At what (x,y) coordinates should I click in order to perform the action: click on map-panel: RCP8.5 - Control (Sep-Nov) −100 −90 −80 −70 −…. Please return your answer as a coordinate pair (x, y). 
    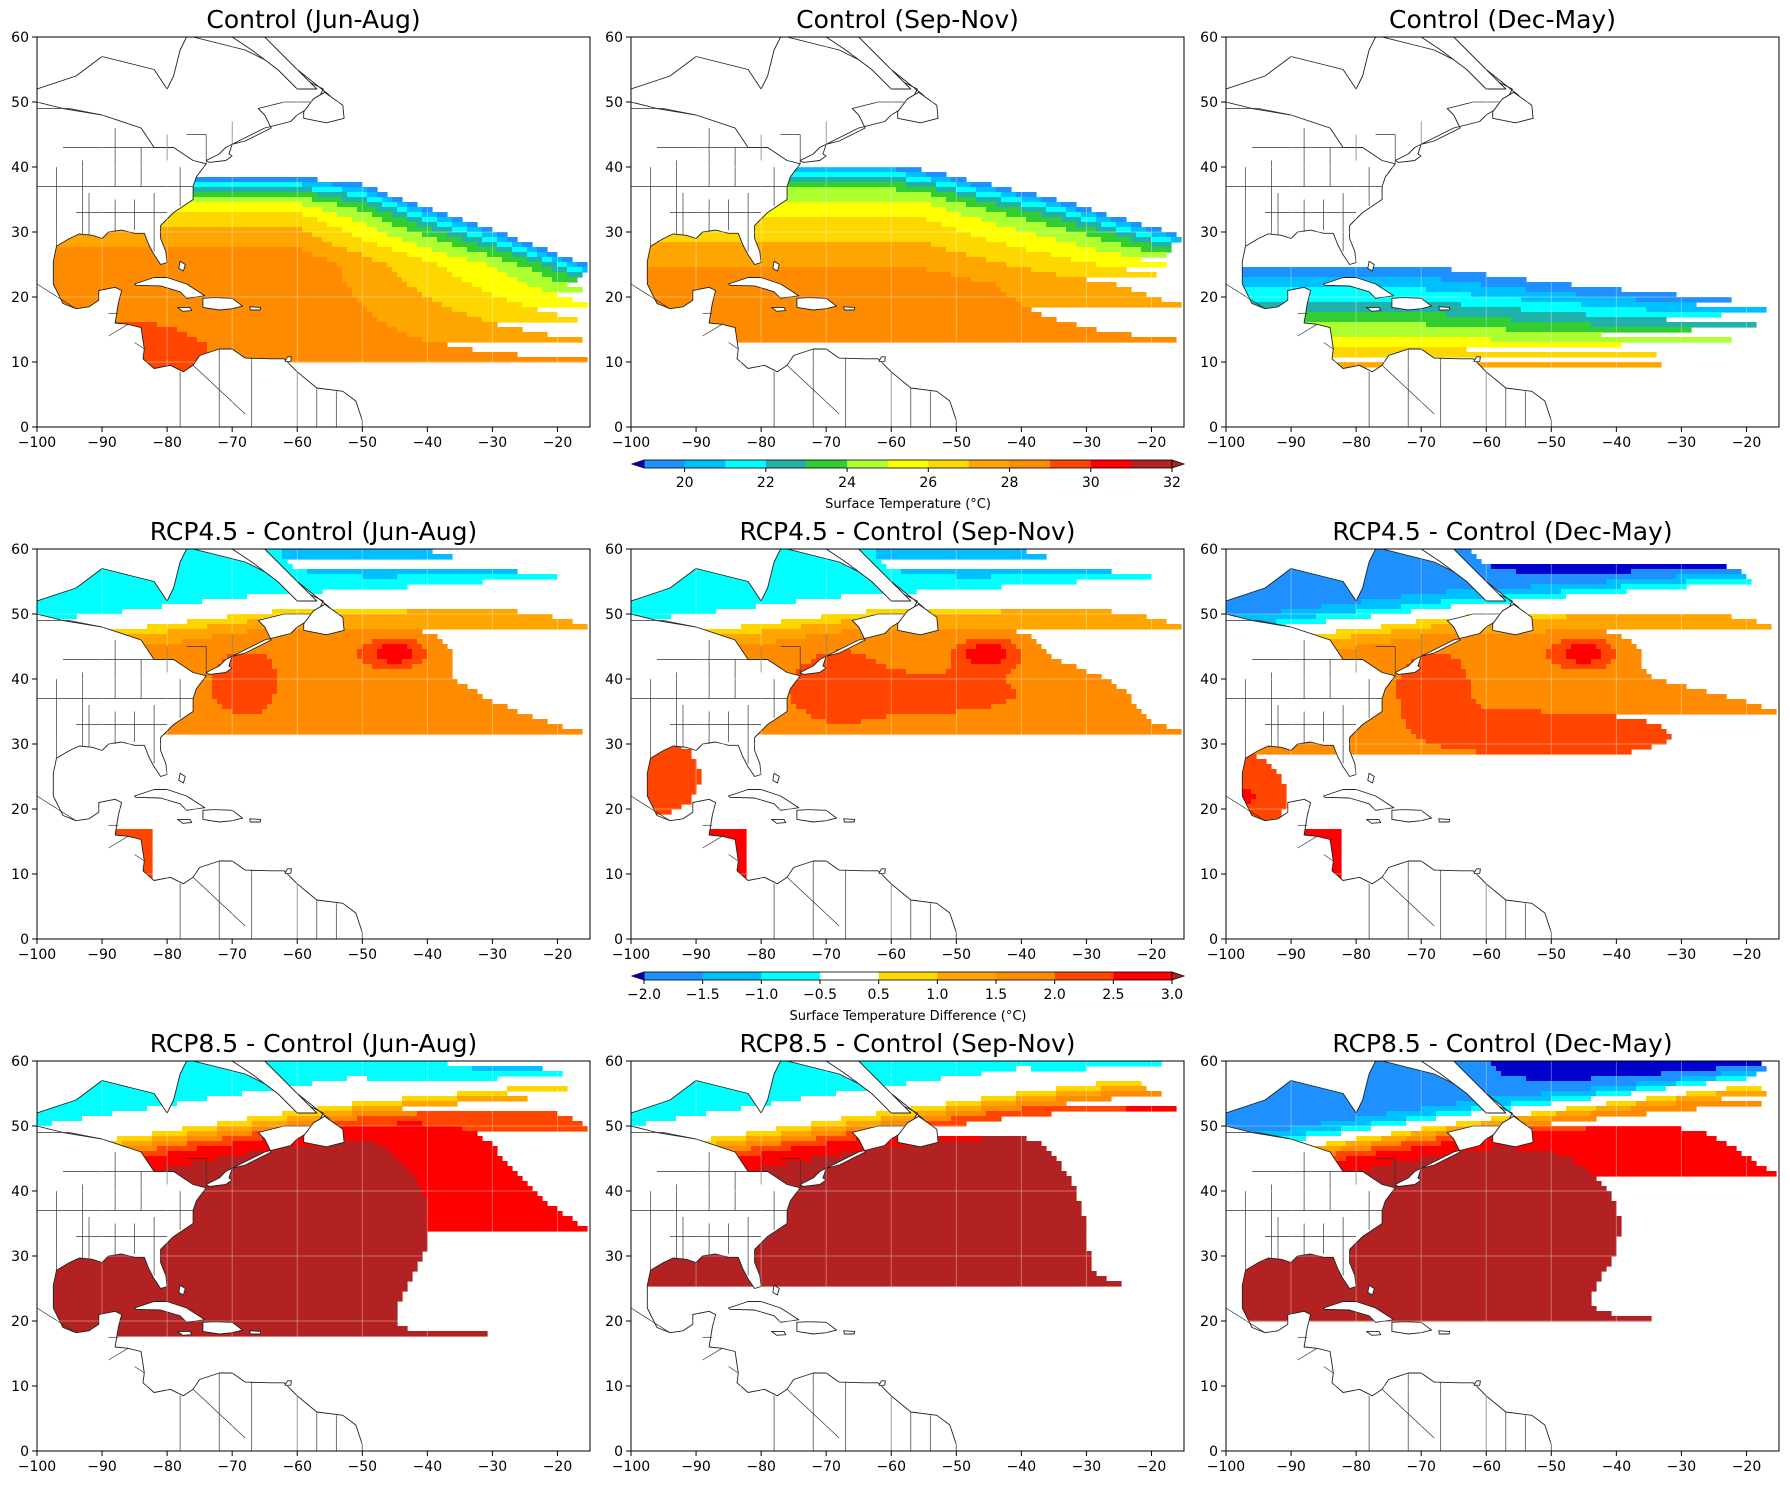
    Looking at the image, I should click on (895, 1252).